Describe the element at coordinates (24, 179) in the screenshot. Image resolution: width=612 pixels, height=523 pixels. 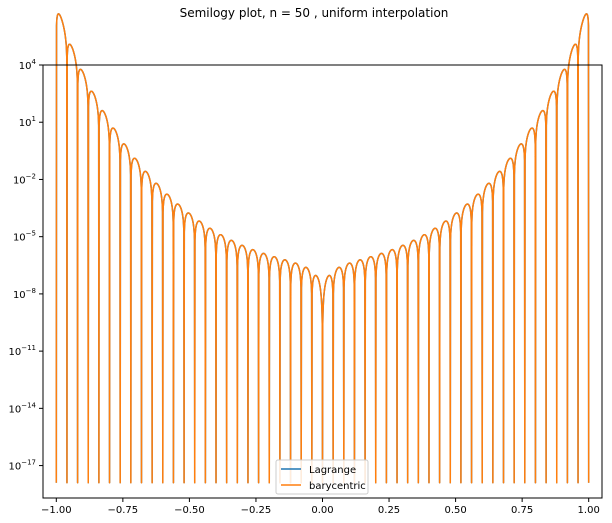
I see `y-tick-label: 10⁻²` at that location.